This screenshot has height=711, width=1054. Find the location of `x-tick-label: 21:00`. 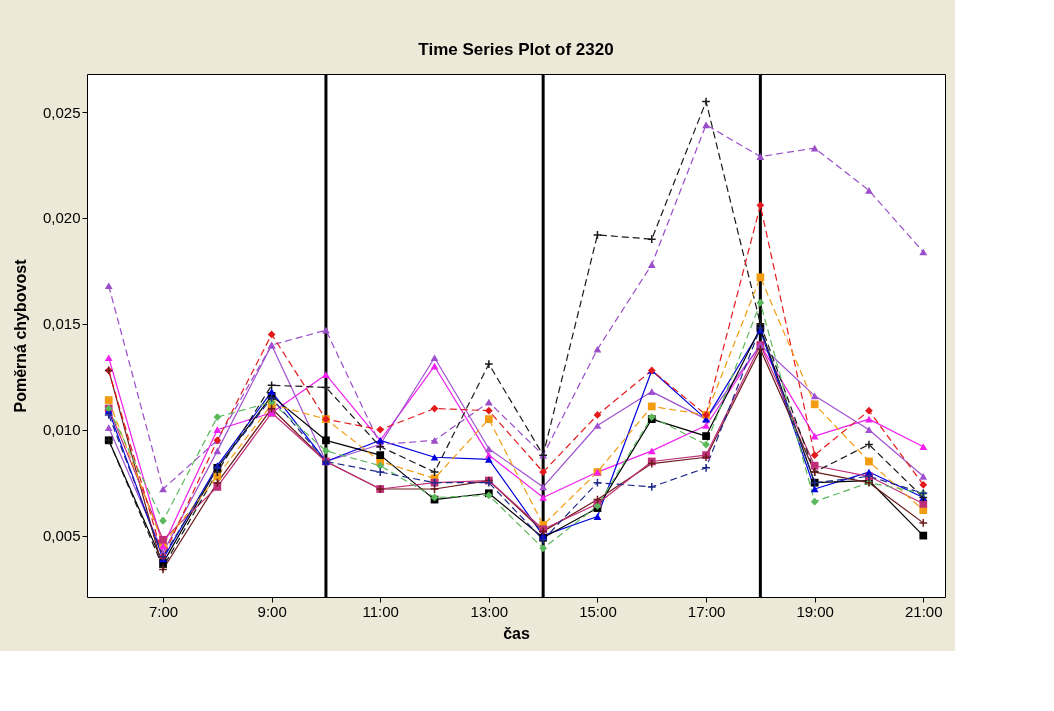

x-tick-label: 21:00 is located at coordinates (924, 611).